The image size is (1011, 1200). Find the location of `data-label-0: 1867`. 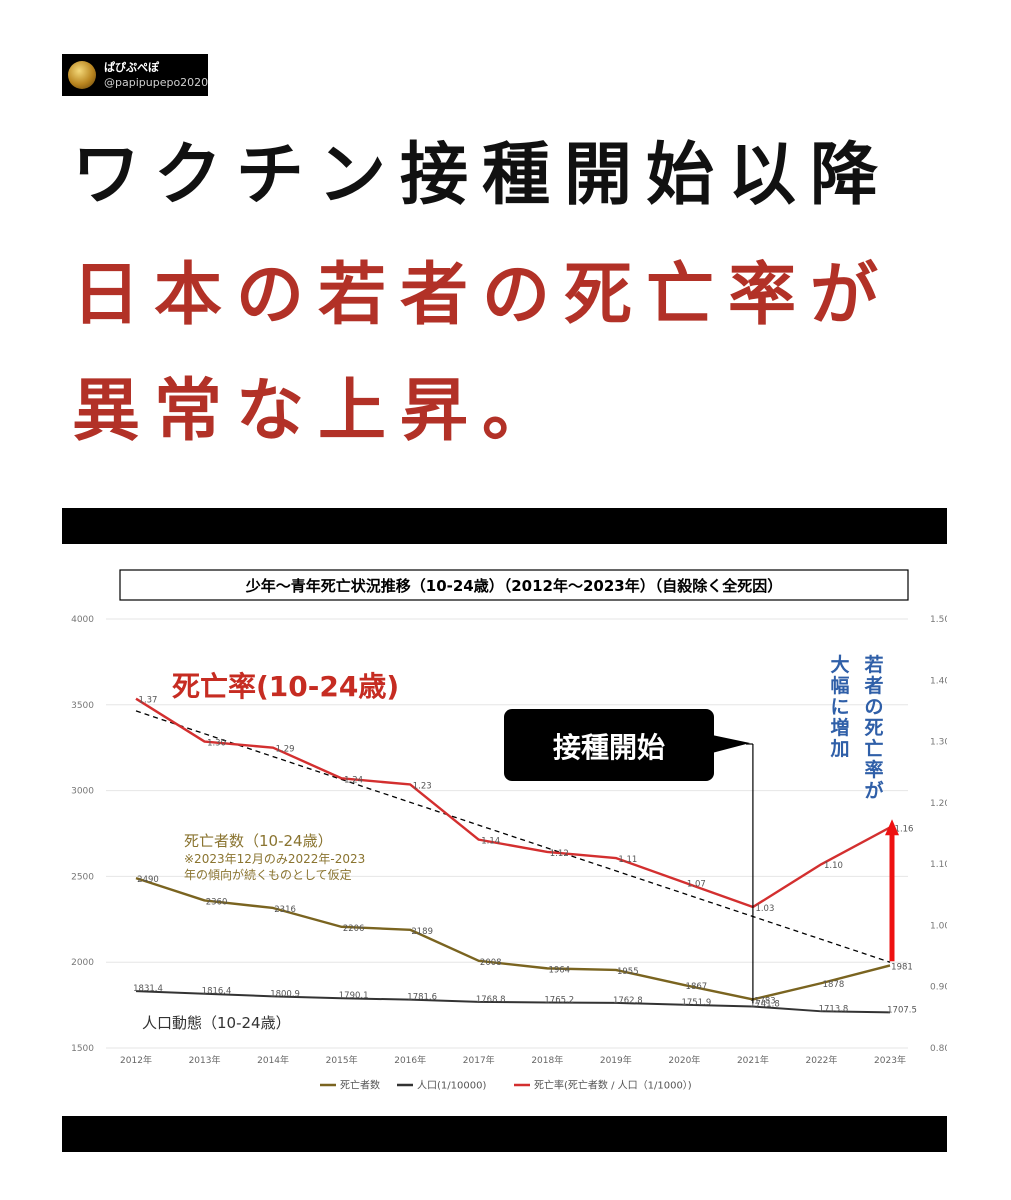

data-label-0: 1867 is located at coordinates (697, 987).